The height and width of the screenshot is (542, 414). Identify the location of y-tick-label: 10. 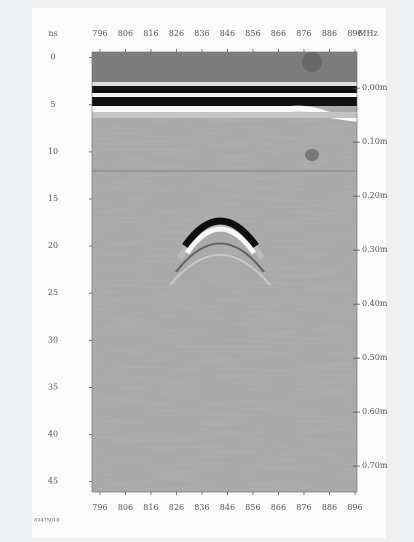
(53, 151).